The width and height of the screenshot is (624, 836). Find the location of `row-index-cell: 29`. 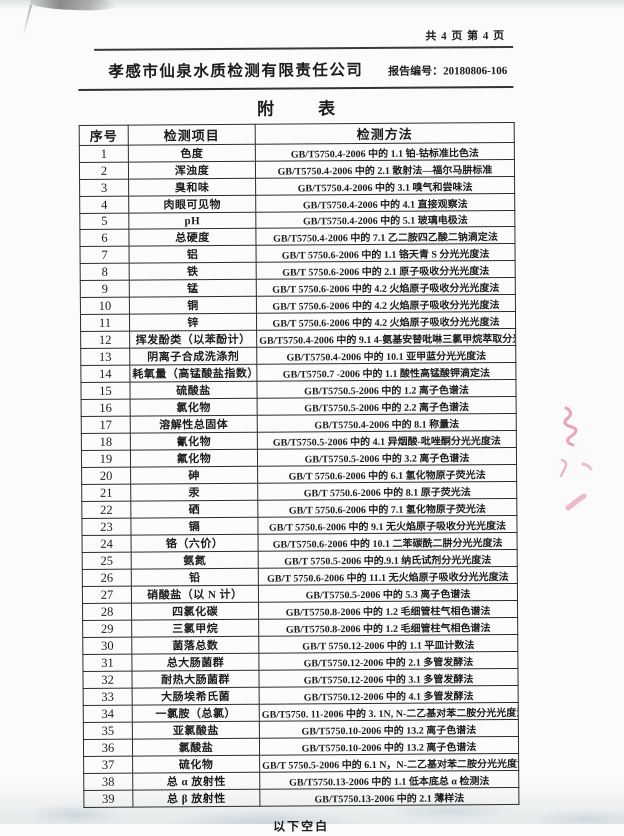

row-index-cell: 29 is located at coordinates (107, 629).